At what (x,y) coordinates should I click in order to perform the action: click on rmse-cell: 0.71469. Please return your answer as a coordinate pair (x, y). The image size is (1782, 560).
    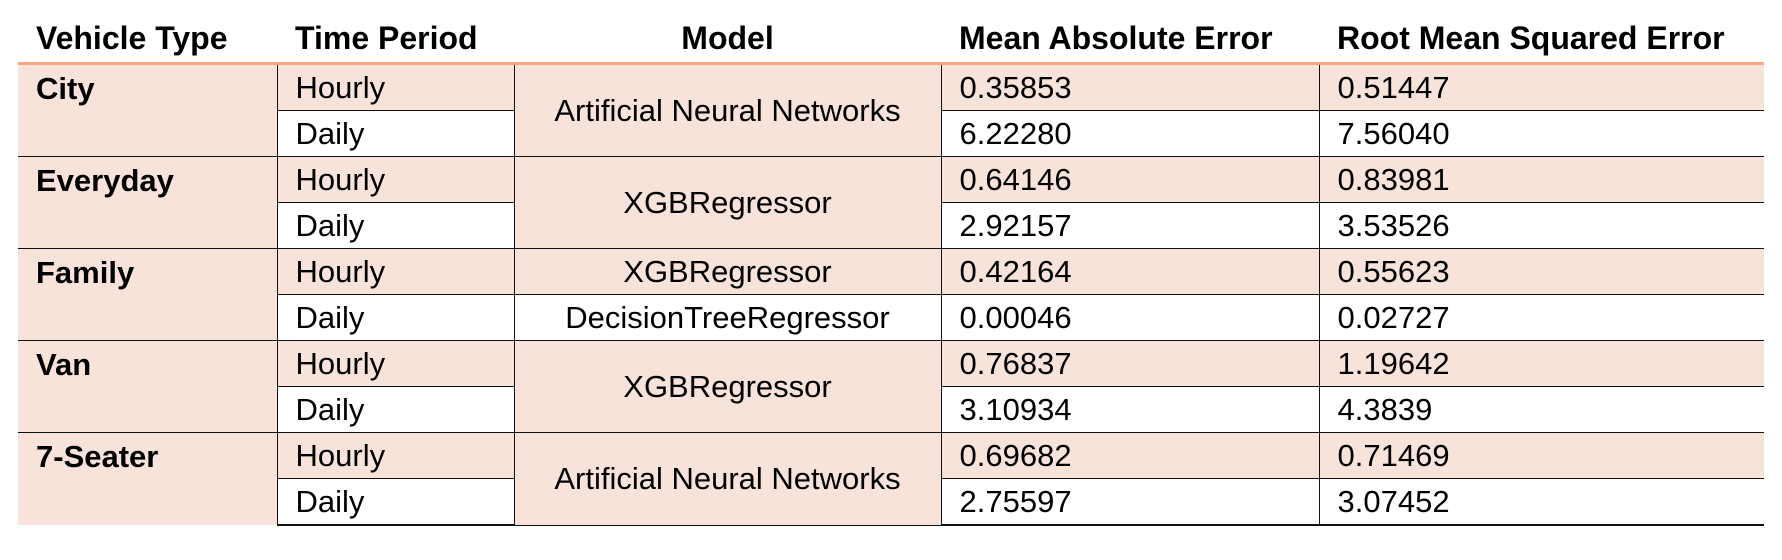
    Looking at the image, I should click on (1541, 455).